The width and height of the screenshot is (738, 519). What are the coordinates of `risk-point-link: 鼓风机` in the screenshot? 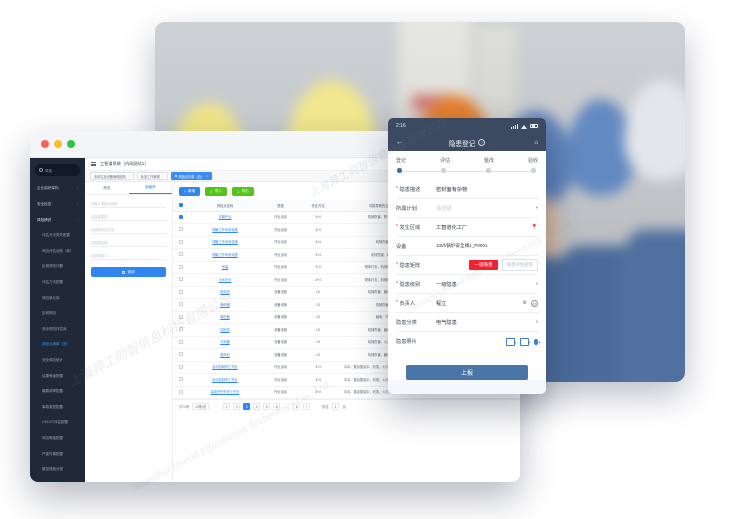 It's located at (225, 354).